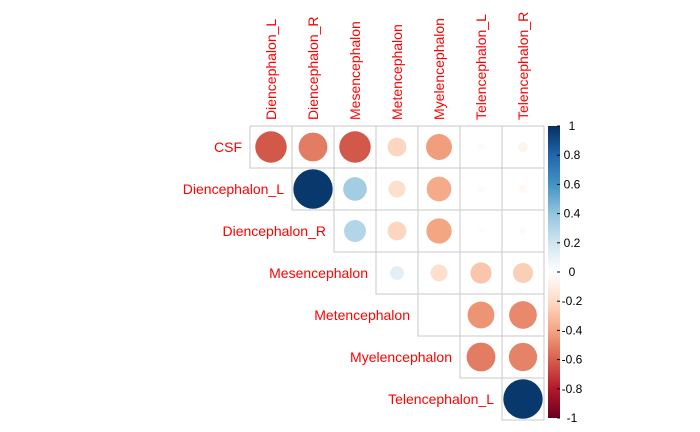  Describe the element at coordinates (274, 231) in the screenshot. I see `row-label-diencephalon-r: Diencephalon_R` at that location.